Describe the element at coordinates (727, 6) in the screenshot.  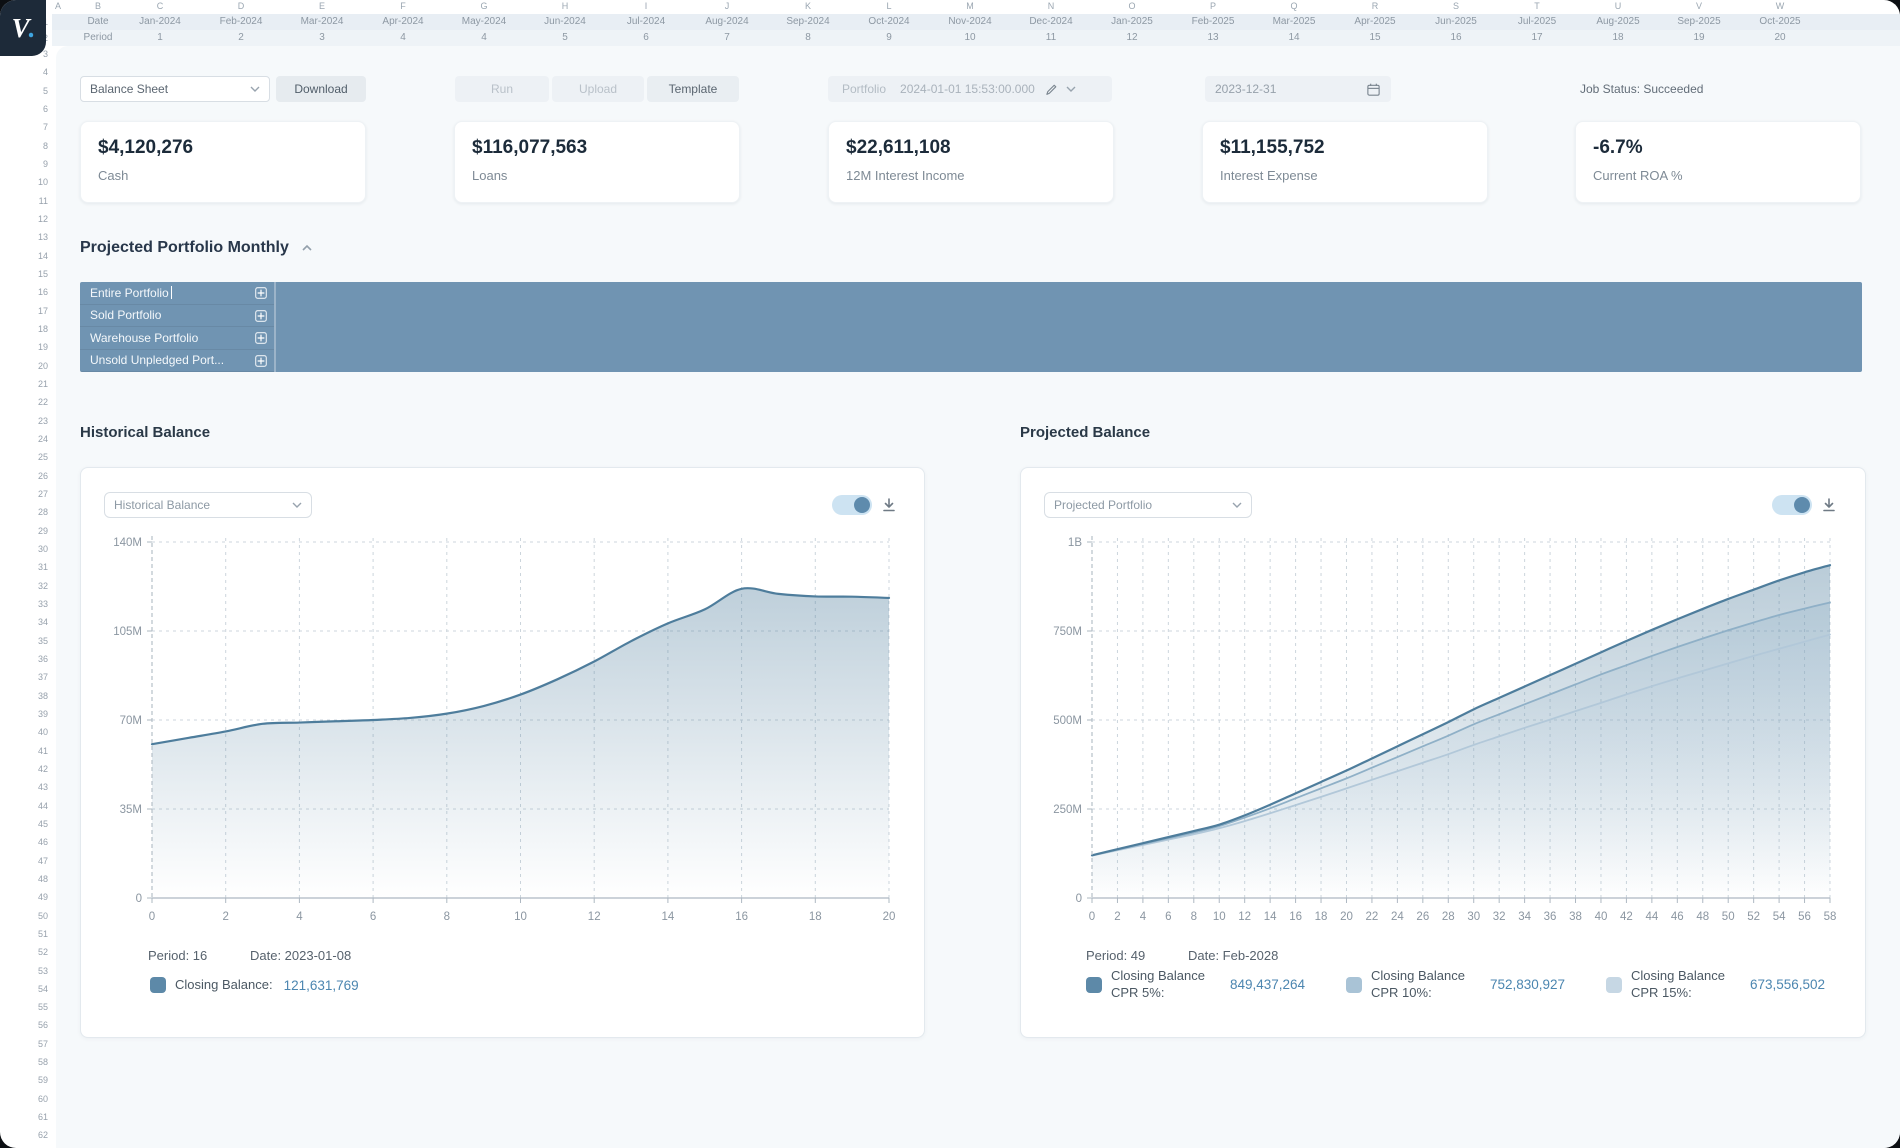
I see `column-letter: J` at that location.